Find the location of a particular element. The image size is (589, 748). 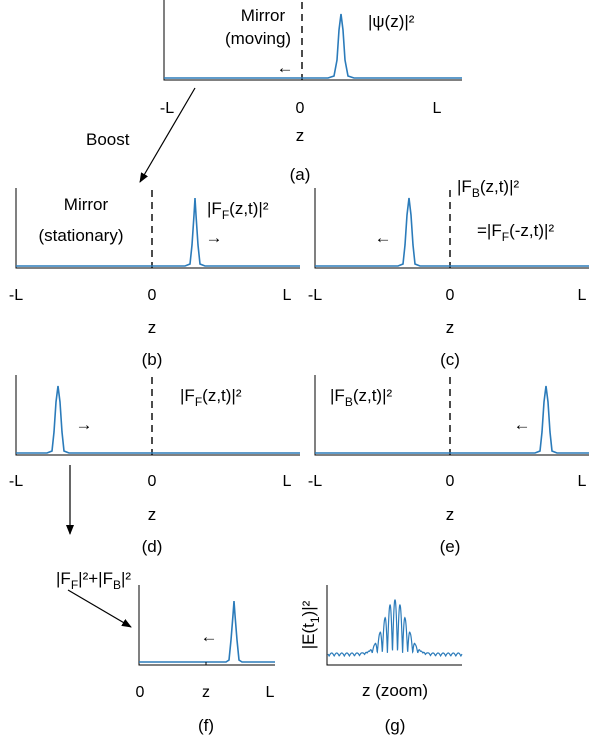

panel-c-curve-label-2: =|FF(-z,t)|² is located at coordinates (515, 232).